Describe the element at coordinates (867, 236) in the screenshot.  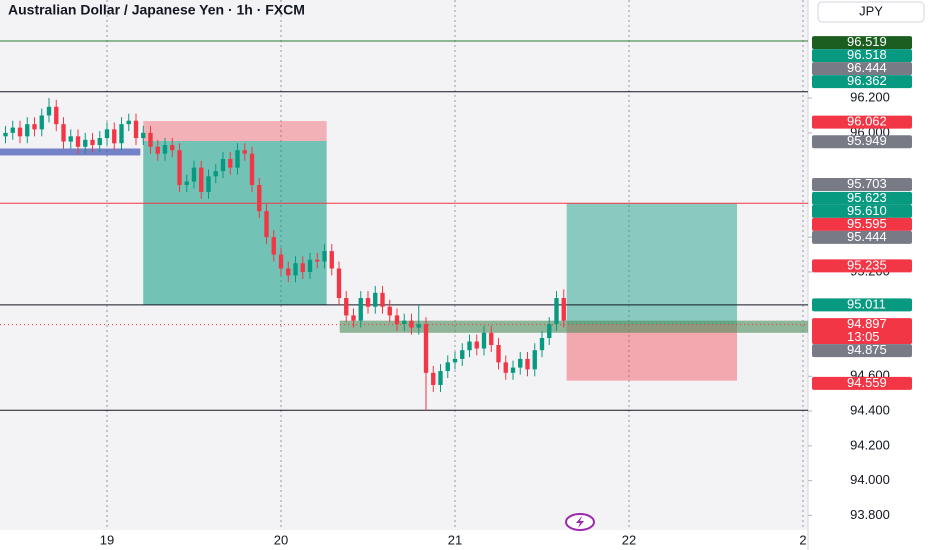
I see `price-badge-label: 95.444` at that location.